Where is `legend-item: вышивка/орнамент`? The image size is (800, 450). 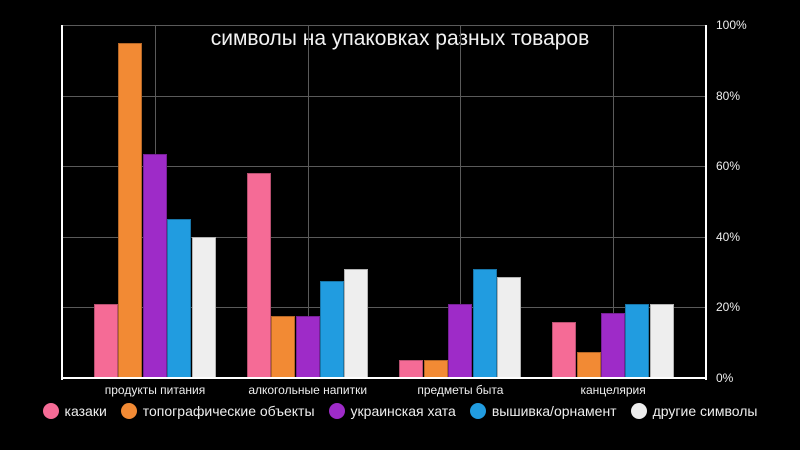 legend-item: вышивка/орнамент is located at coordinates (543, 411).